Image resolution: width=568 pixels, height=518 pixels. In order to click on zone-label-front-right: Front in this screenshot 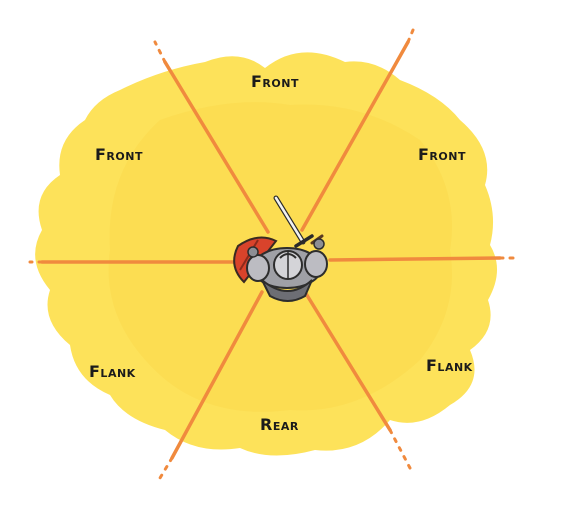, I will do `click(442, 154)`.